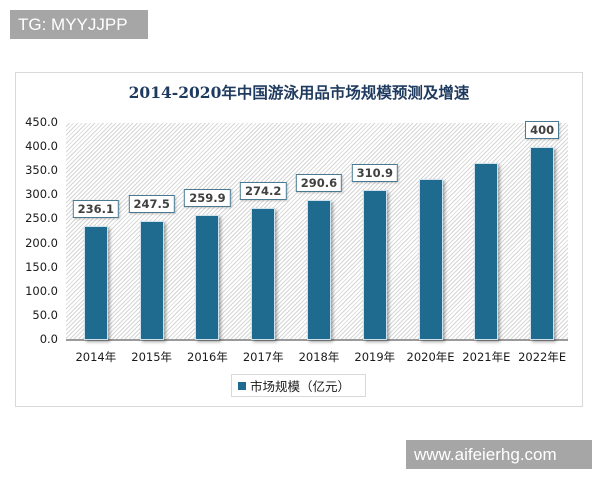  Describe the element at coordinates (299, 92) in the screenshot. I see `chart-title: 2014-2020年中国游泳用品市场规模预测及增速` at that location.